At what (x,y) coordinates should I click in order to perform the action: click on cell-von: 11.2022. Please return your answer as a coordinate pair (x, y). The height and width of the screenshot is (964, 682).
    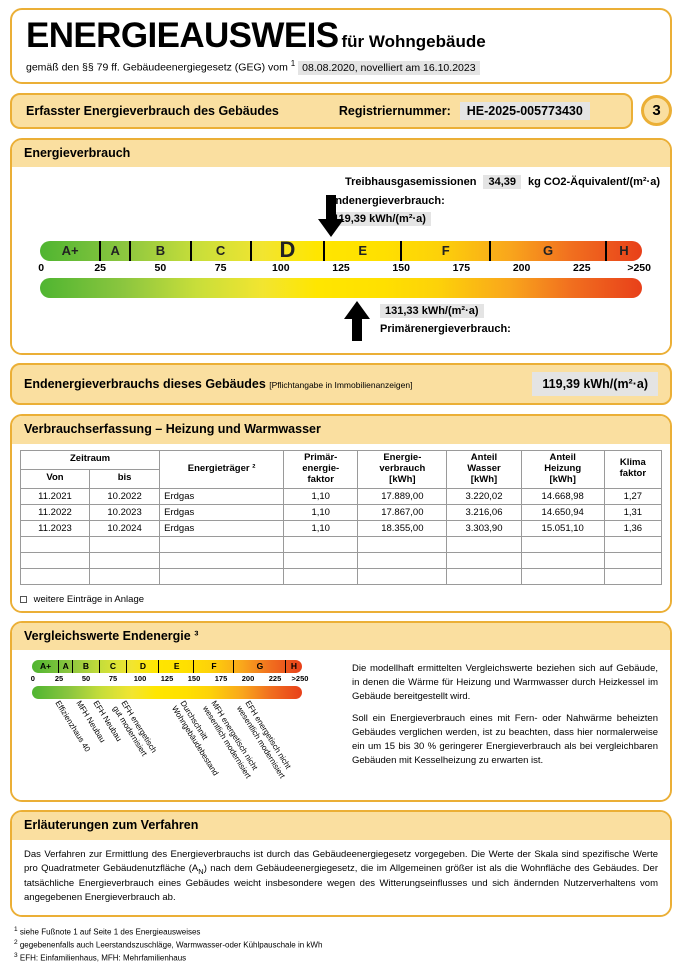
    Looking at the image, I should click on (55, 512).